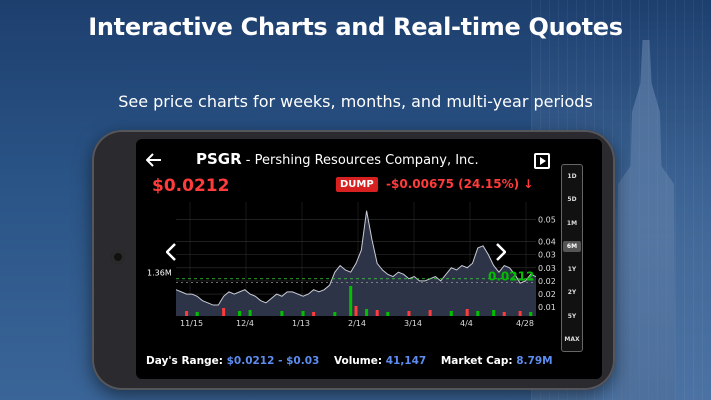 The image size is (711, 400). I want to click on hero-title: Interactive Charts and Real-time Quotes, so click(355, 27).